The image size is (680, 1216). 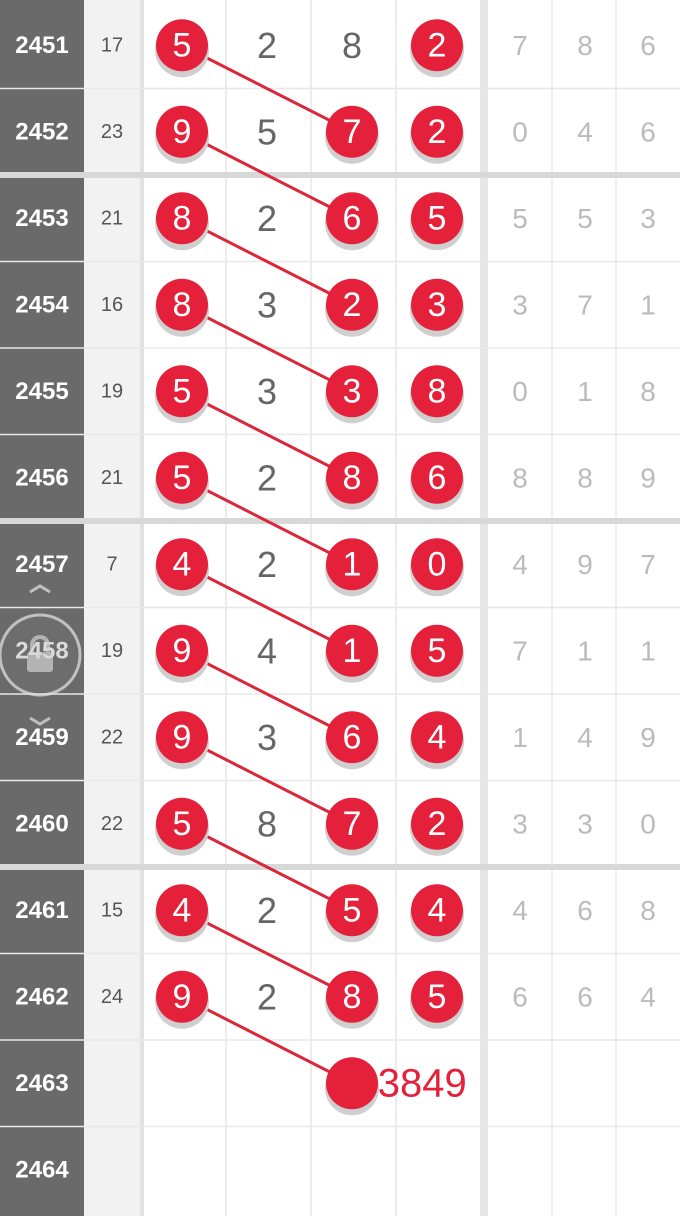 I want to click on tail-digit: 6, so click(x=585, y=996).